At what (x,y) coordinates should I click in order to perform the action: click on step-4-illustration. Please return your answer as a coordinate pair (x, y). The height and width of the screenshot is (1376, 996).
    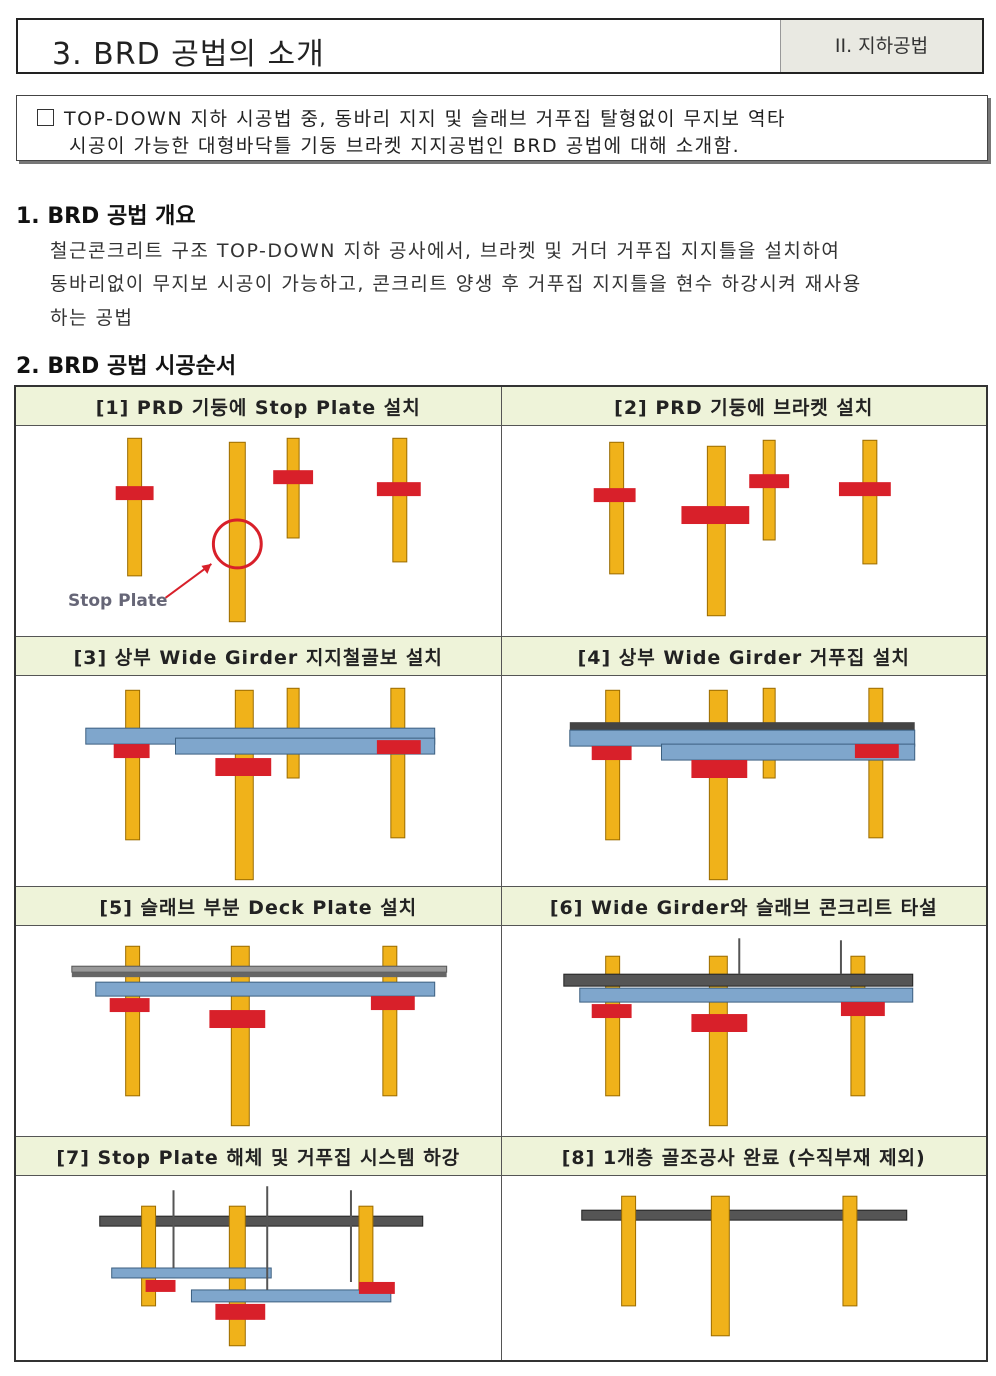
    Looking at the image, I should click on (741, 784).